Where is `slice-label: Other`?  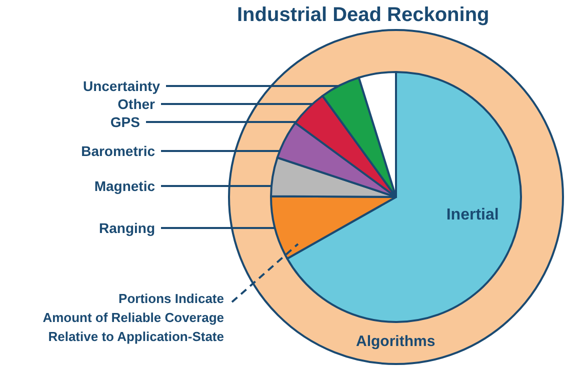
slice-label: Other is located at coordinates (137, 104).